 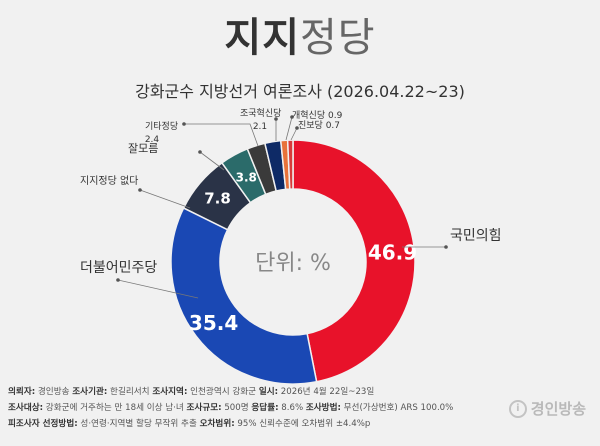 What do you see at coordinates (326, 392) in the screenshot?
I see `footer-value: 2026년 4월 22일~23일` at bounding box center [326, 392].